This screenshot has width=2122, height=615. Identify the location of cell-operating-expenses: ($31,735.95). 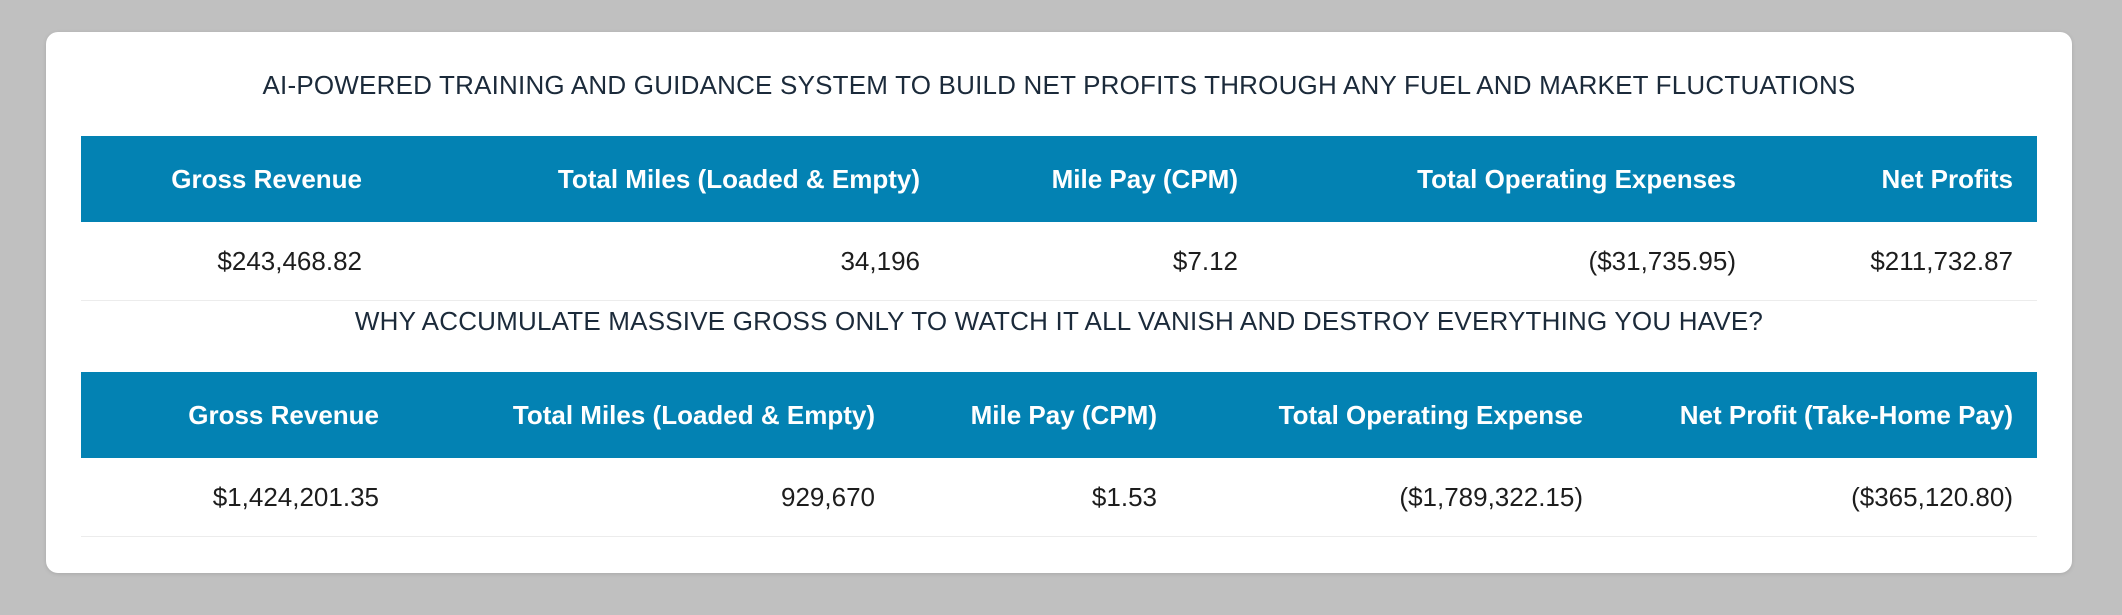
(1511, 261).